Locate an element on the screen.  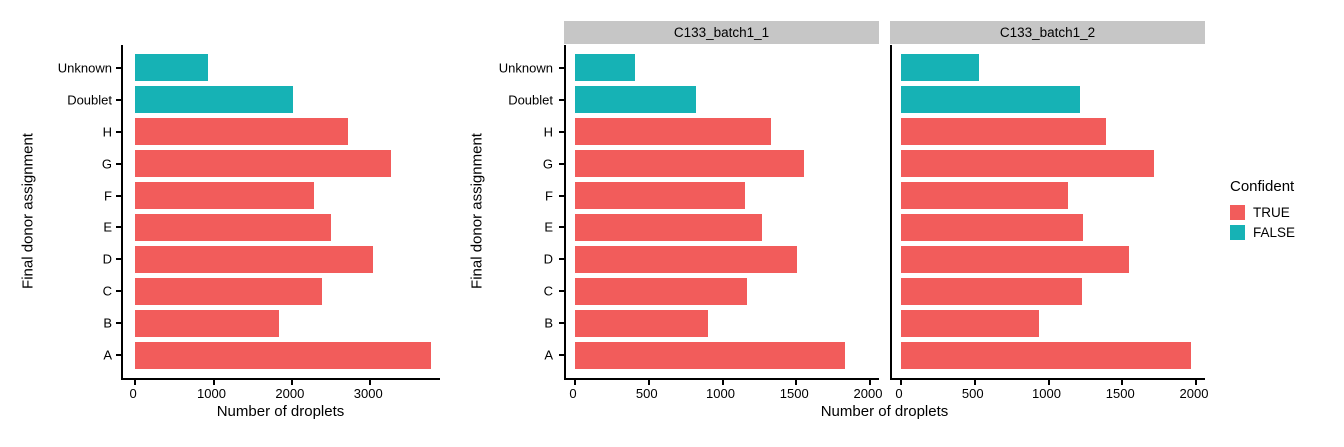
left-y-axis-labels: Unknown Doublet H G F E D C B A is located at coordinates (56, 211).